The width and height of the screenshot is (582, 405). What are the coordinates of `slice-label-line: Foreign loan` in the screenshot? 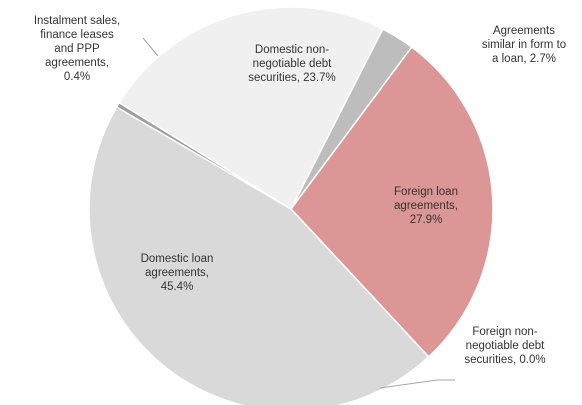 It's located at (426, 192).